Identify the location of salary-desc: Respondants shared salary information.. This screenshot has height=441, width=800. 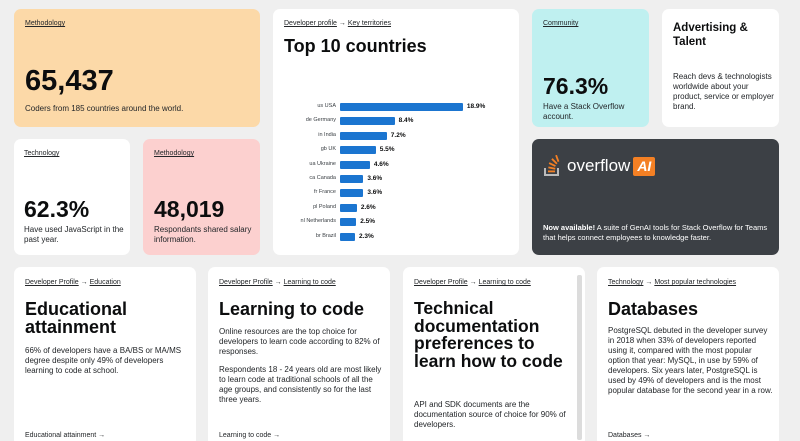
(203, 234).